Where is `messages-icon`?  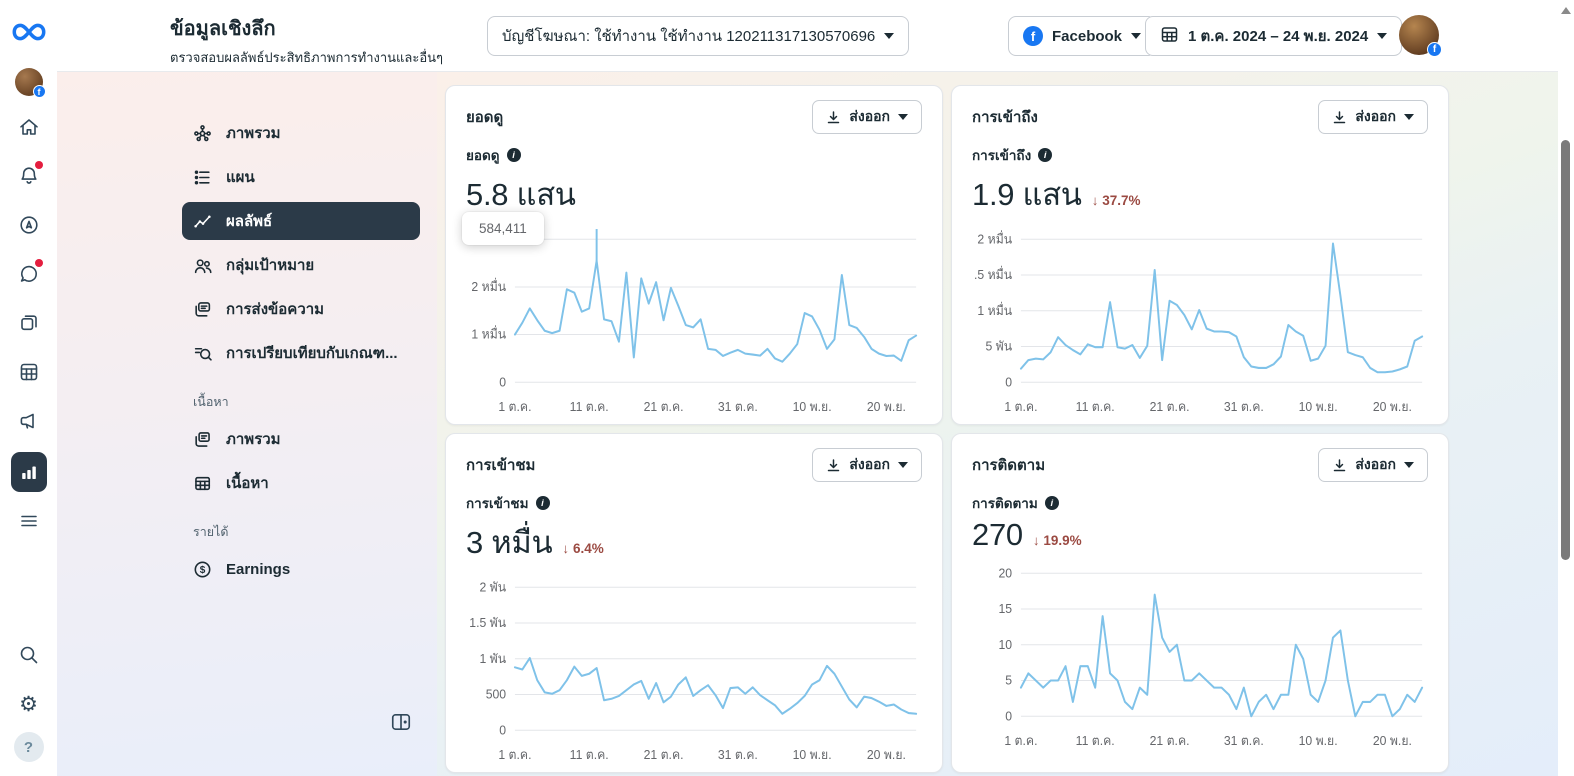 messages-icon is located at coordinates (29, 274).